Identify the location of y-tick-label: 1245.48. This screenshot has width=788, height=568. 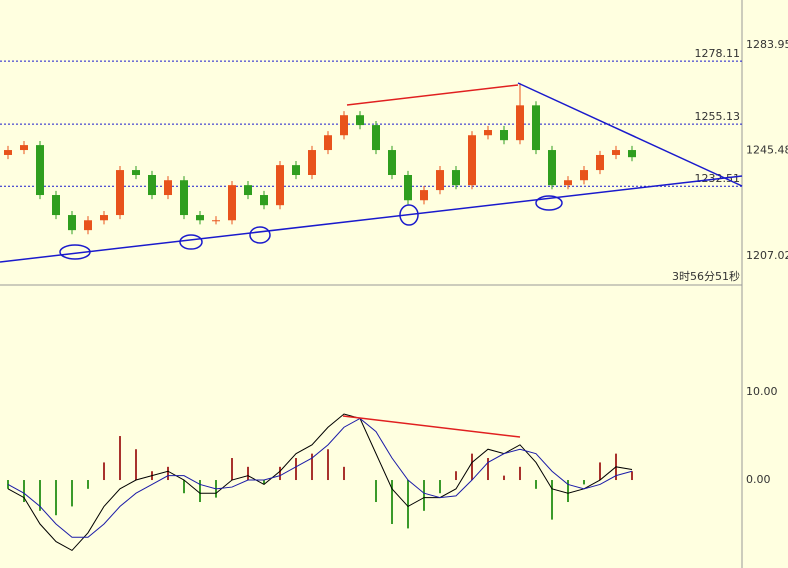
(767, 150).